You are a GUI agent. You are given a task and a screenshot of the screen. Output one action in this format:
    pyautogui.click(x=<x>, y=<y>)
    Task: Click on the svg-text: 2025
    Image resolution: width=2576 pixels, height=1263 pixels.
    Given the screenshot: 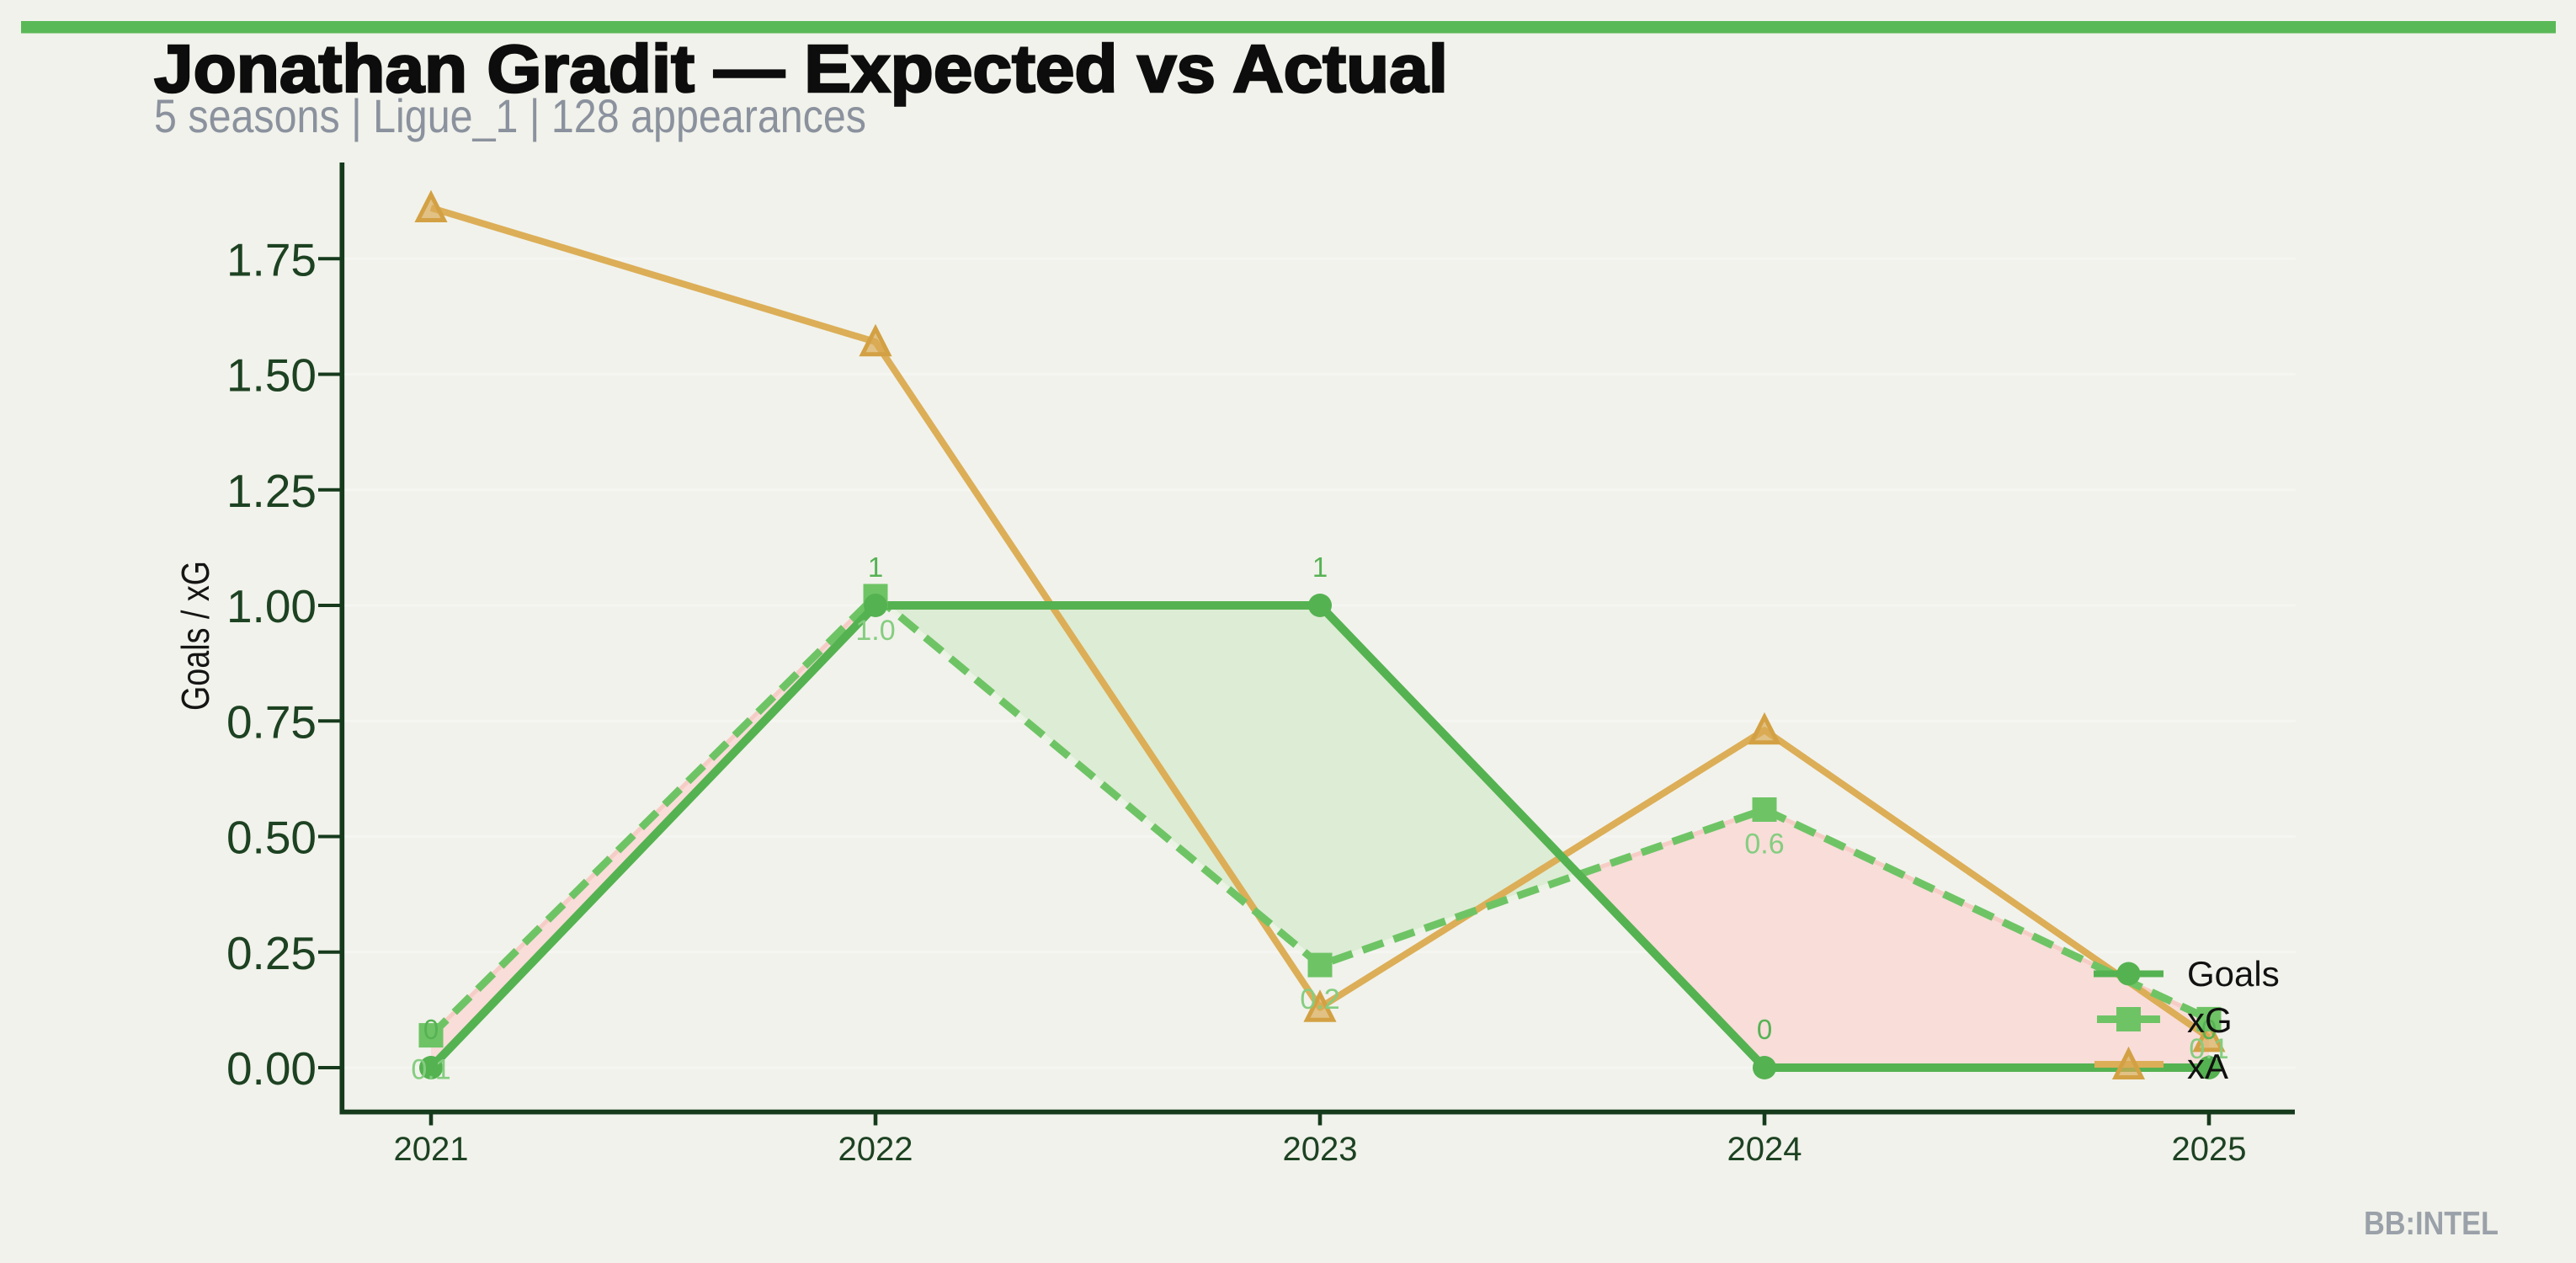 What is the action you would take?
    pyautogui.click(x=2209, y=1149)
    